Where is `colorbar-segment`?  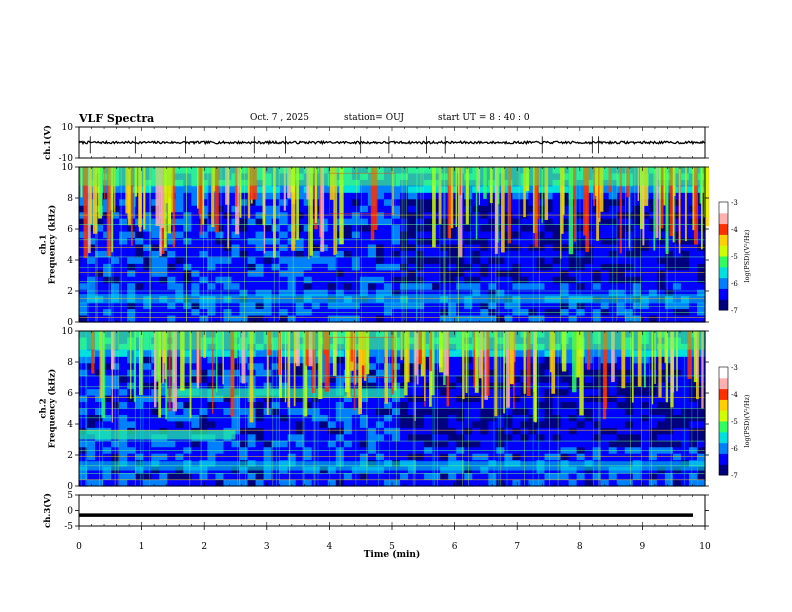
colorbar-segment is located at coordinates (723, 394).